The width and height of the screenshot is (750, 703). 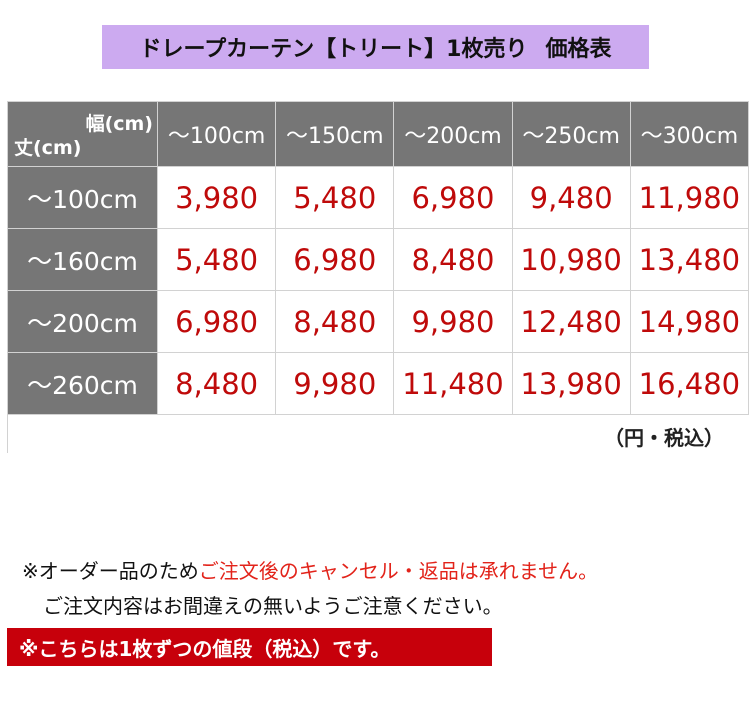 I want to click on width-axis-label: 幅(cm), so click(x=119, y=124).